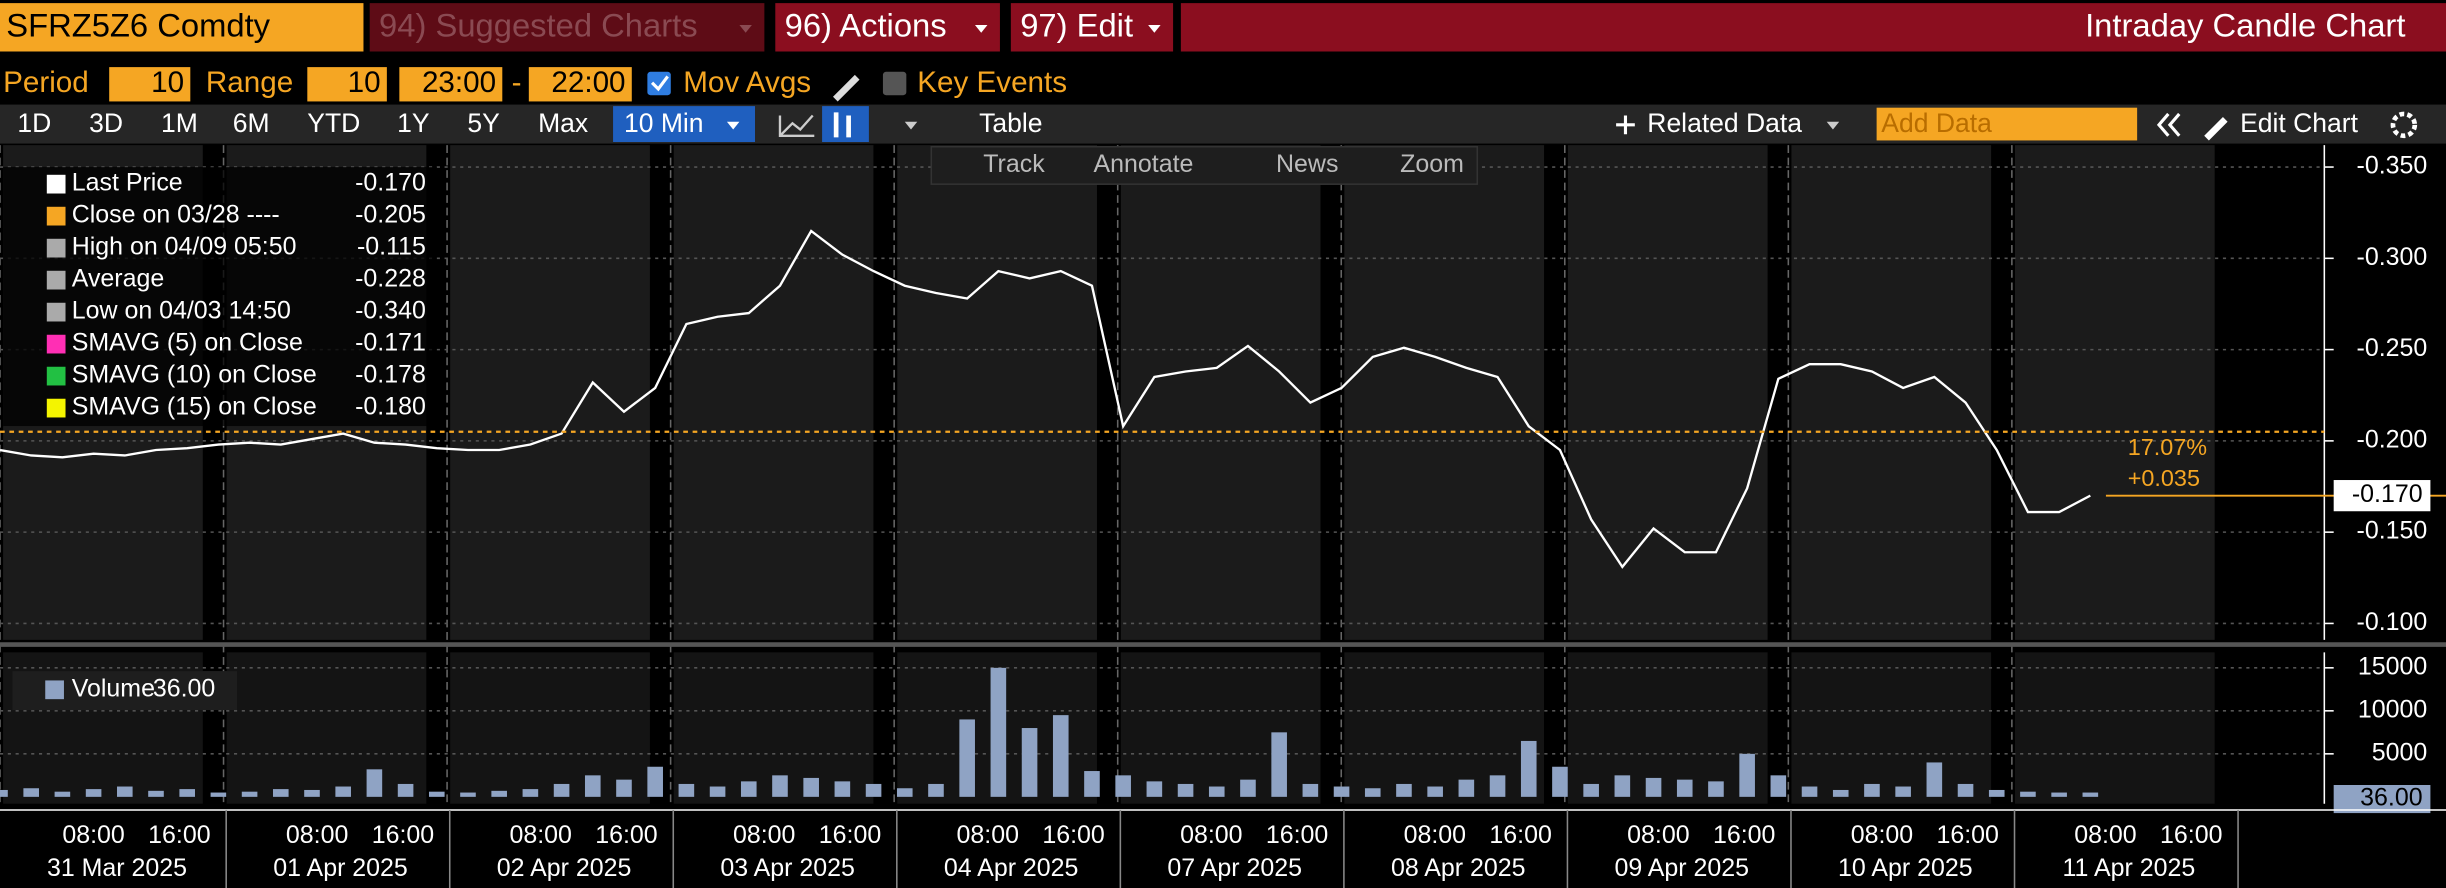 The height and width of the screenshot is (888, 2446). I want to click on interval: 10 Min, so click(664, 123).